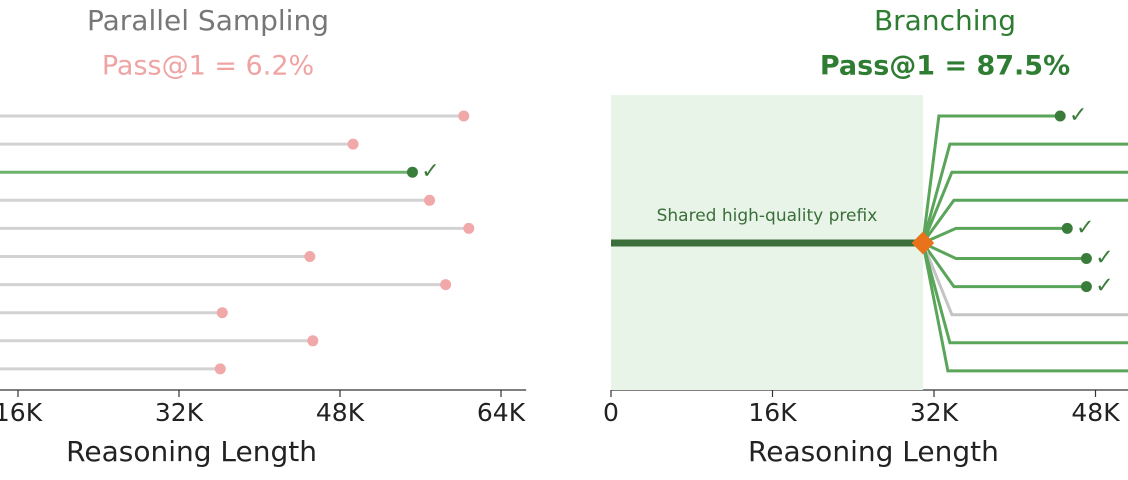 The height and width of the screenshot is (480, 1128). I want to click on panel-subtitle: Pass@1 = 87.5%, so click(945, 66).